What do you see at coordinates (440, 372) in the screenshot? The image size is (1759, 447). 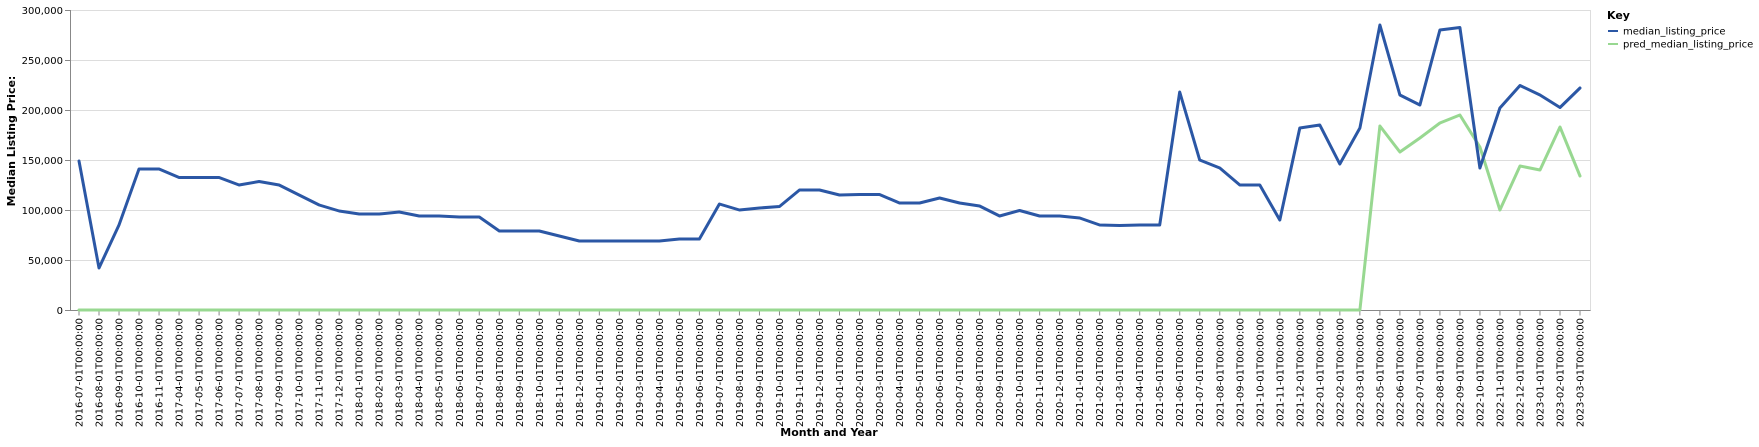 I see `x-tick-label: 2018-05-01T00:00:00` at bounding box center [440, 372].